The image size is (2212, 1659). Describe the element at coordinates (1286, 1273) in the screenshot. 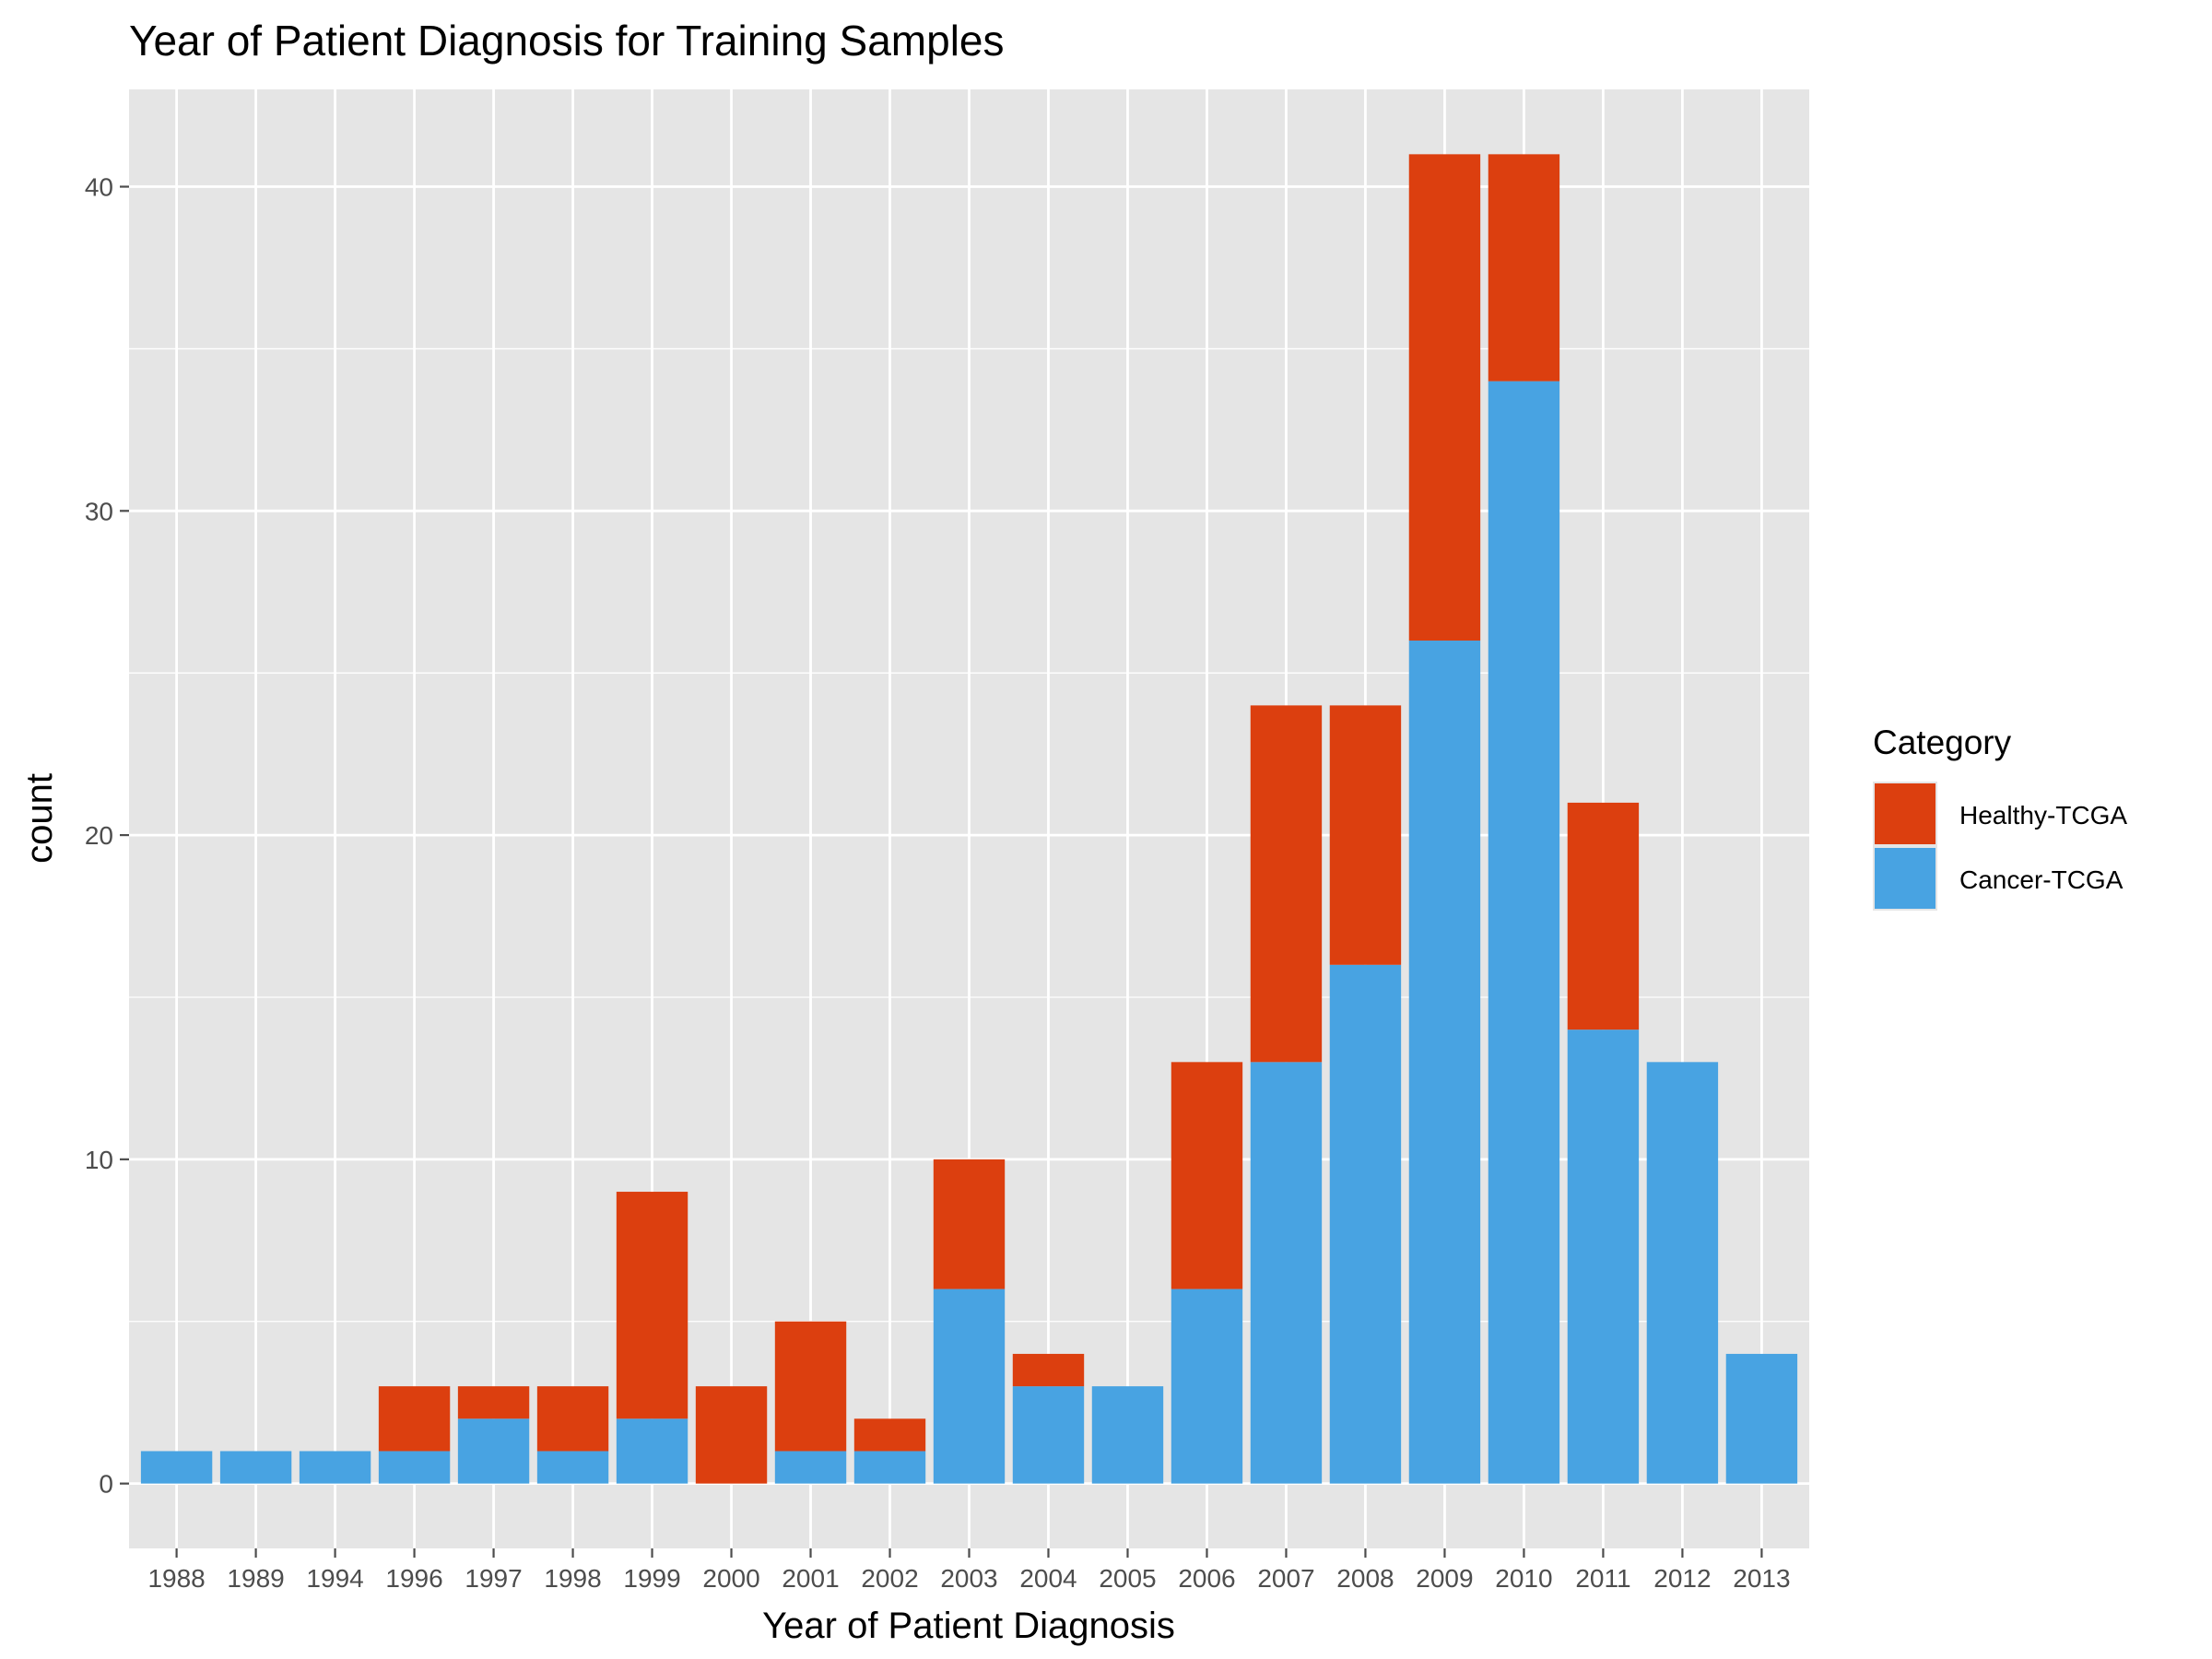

I see `bar-cancer-tcga-2007` at that location.